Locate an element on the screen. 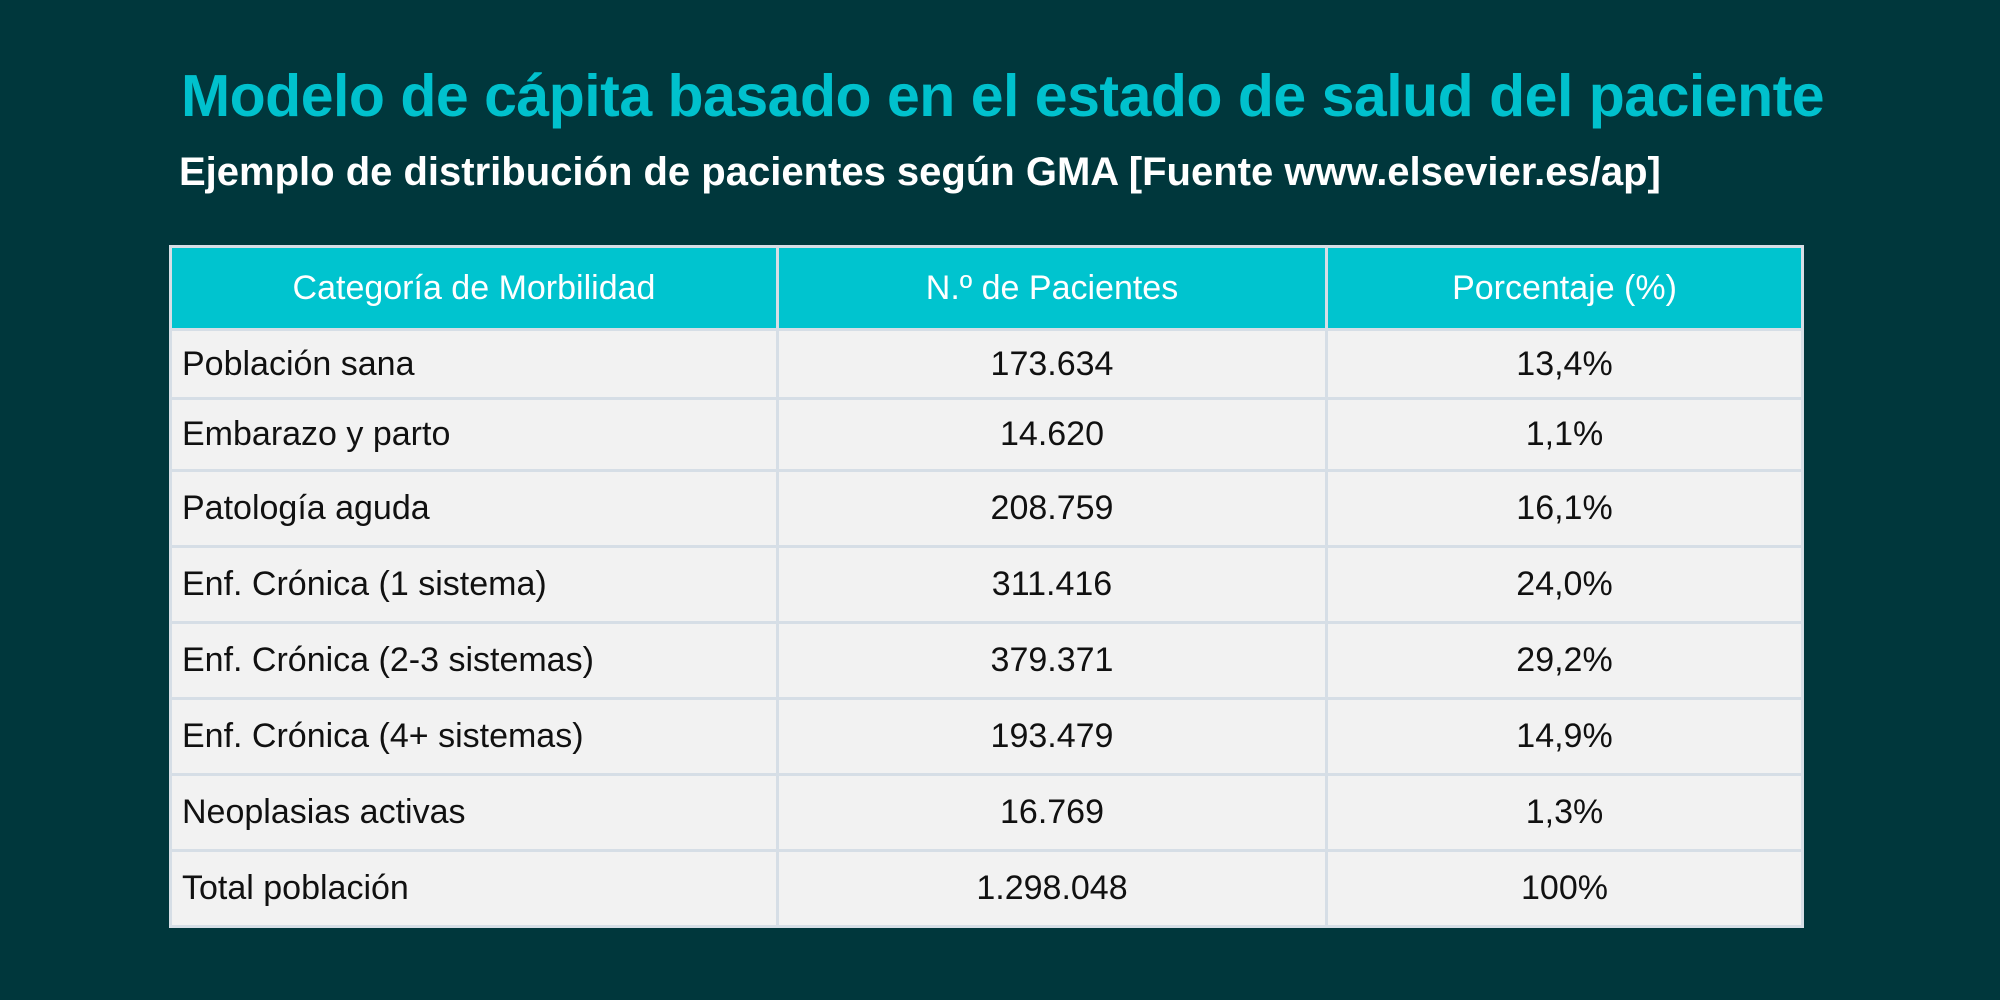 Image resolution: width=2000 pixels, height=1000 pixels. percentage-cell: 29,2% is located at coordinates (1564, 660).